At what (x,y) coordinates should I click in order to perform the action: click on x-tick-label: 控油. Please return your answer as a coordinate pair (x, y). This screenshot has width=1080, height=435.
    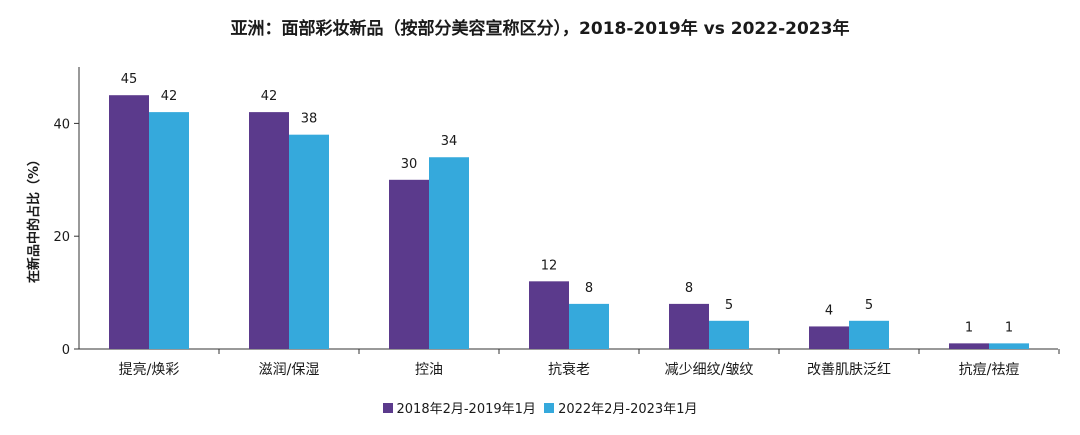
    Looking at the image, I should click on (429, 370).